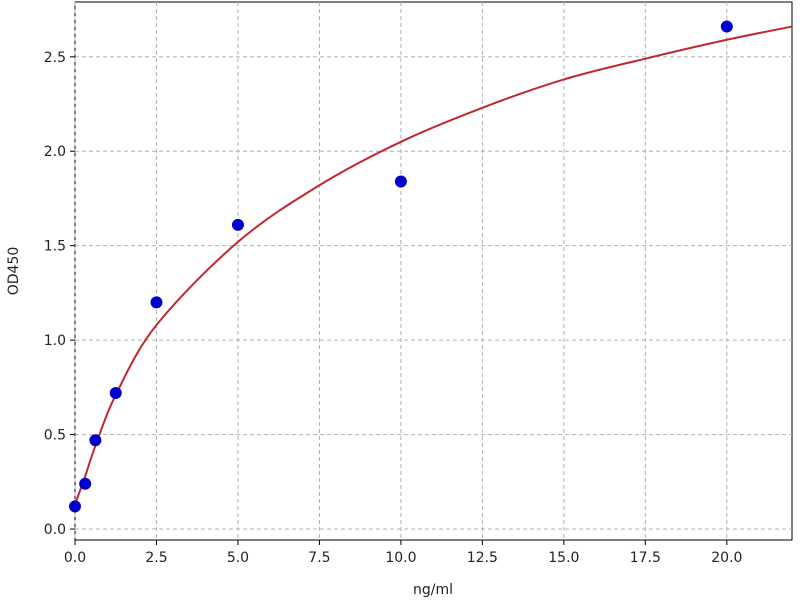  What do you see at coordinates (55, 341) in the screenshot?
I see `y-tick-label: 1.0` at bounding box center [55, 341].